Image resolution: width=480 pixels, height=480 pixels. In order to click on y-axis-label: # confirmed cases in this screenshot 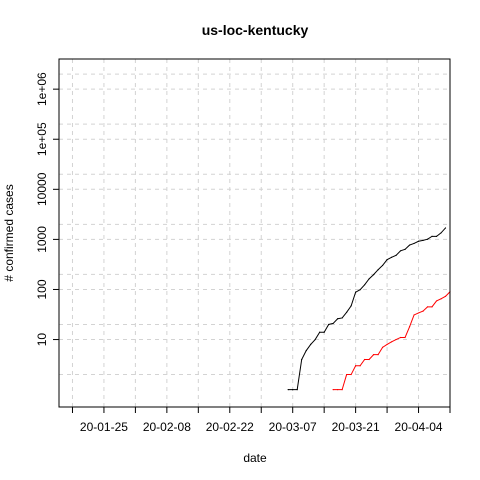, I will do `click(9, 232)`.